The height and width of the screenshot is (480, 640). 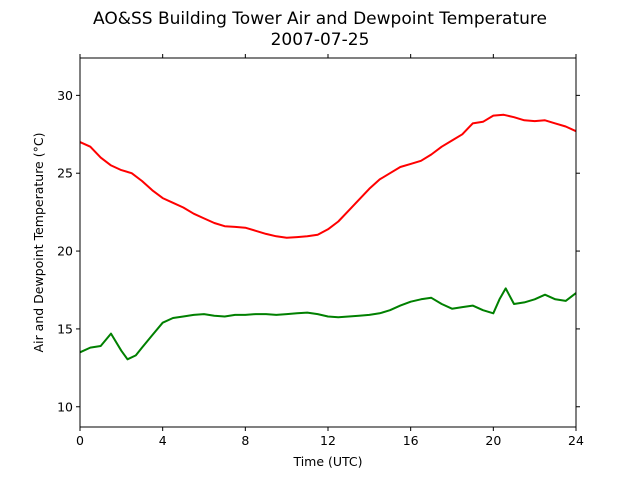 I want to click on x-tick-label: 24, so click(x=576, y=440).